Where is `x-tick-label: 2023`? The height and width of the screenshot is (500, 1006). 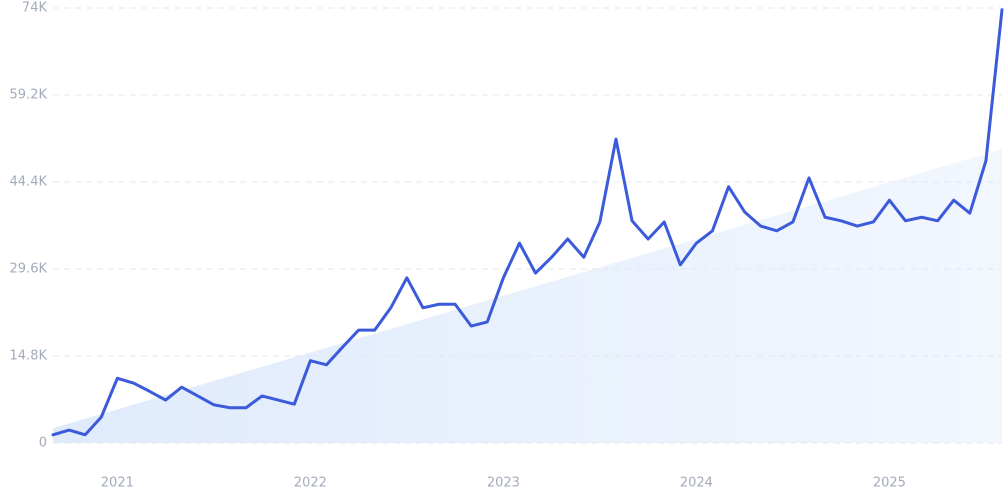 x-tick-label: 2023 is located at coordinates (503, 483).